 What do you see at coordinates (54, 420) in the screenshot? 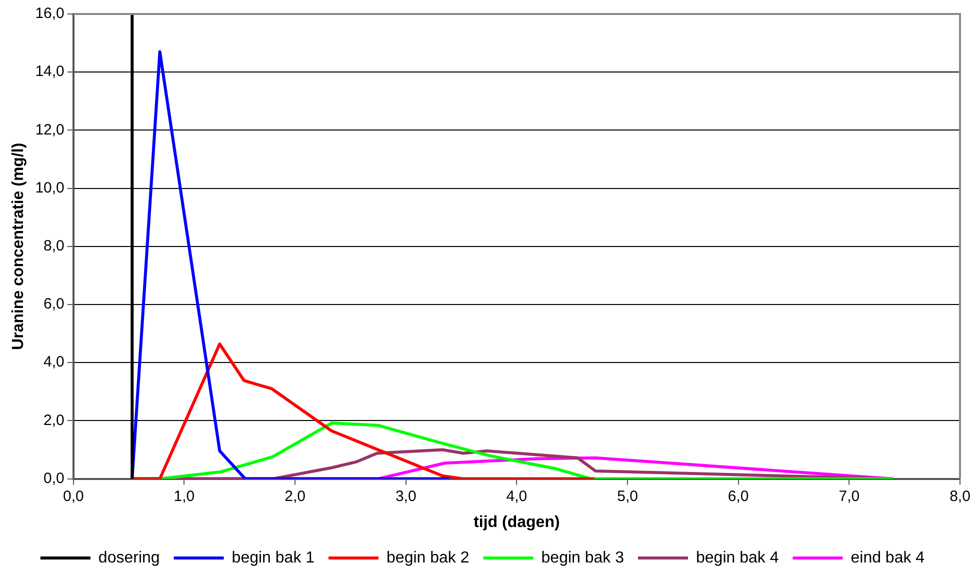
I see `y-tick-label: 2,0` at bounding box center [54, 420].